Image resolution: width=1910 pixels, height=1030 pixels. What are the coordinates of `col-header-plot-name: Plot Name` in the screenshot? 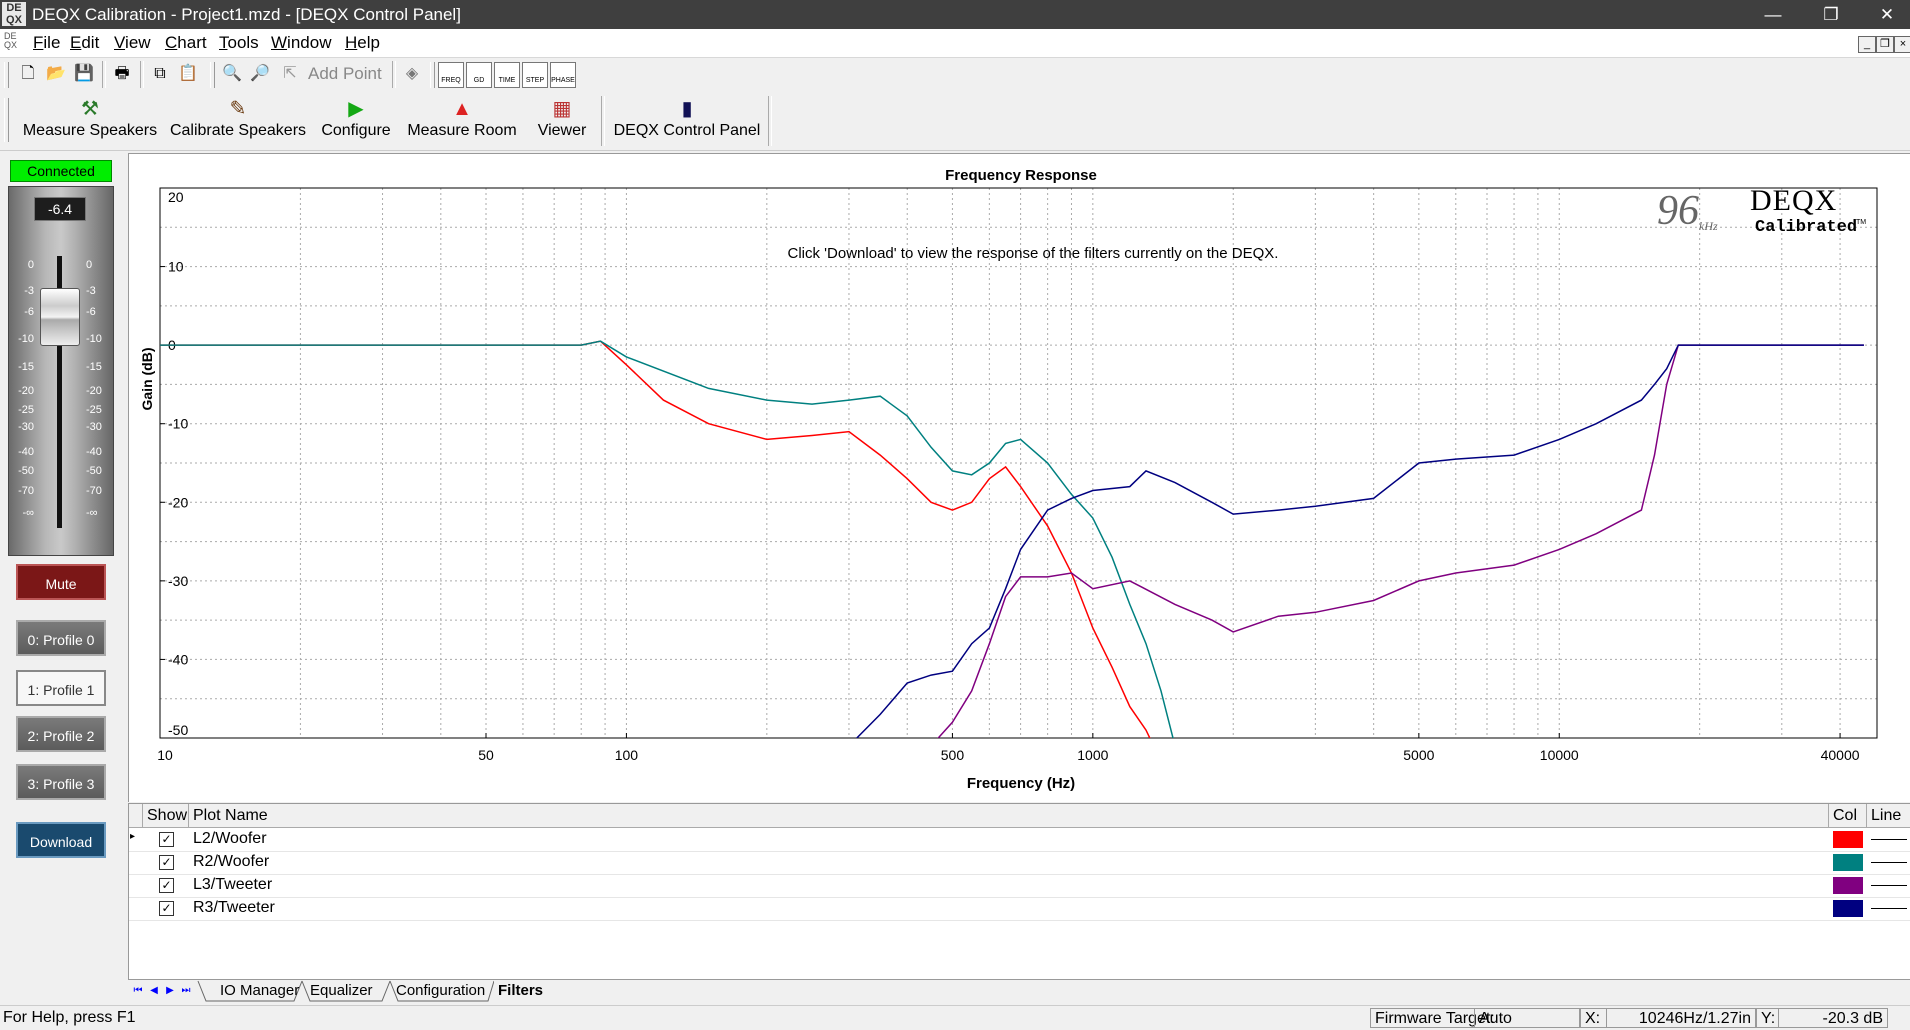 It's located at (1009, 815).